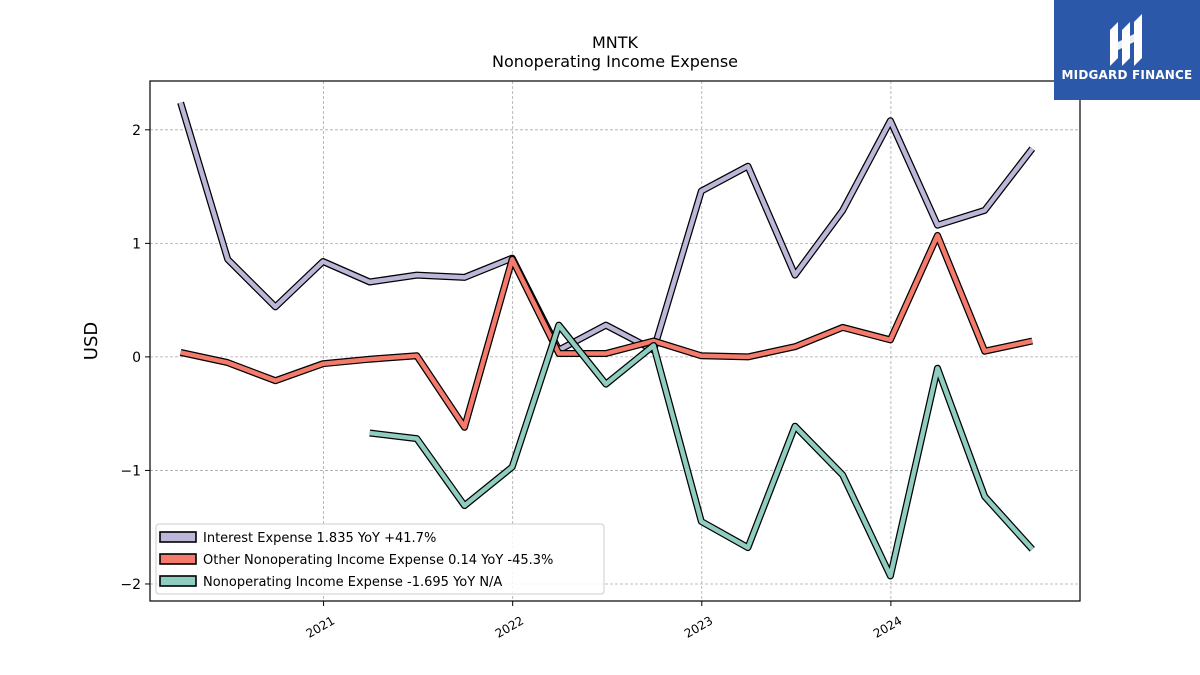  I want to click on y-tick-label: −2, so click(130, 585).